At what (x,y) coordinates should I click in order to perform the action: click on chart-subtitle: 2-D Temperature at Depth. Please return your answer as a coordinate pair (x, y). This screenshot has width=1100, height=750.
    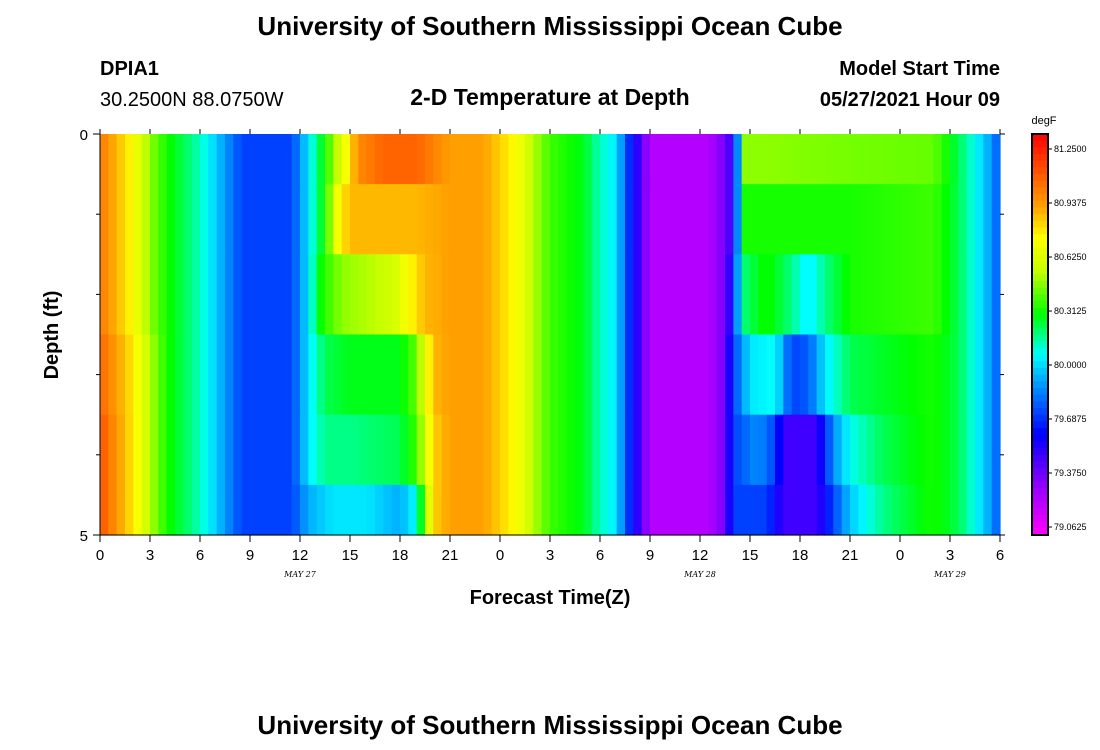
    Looking at the image, I should click on (549, 97).